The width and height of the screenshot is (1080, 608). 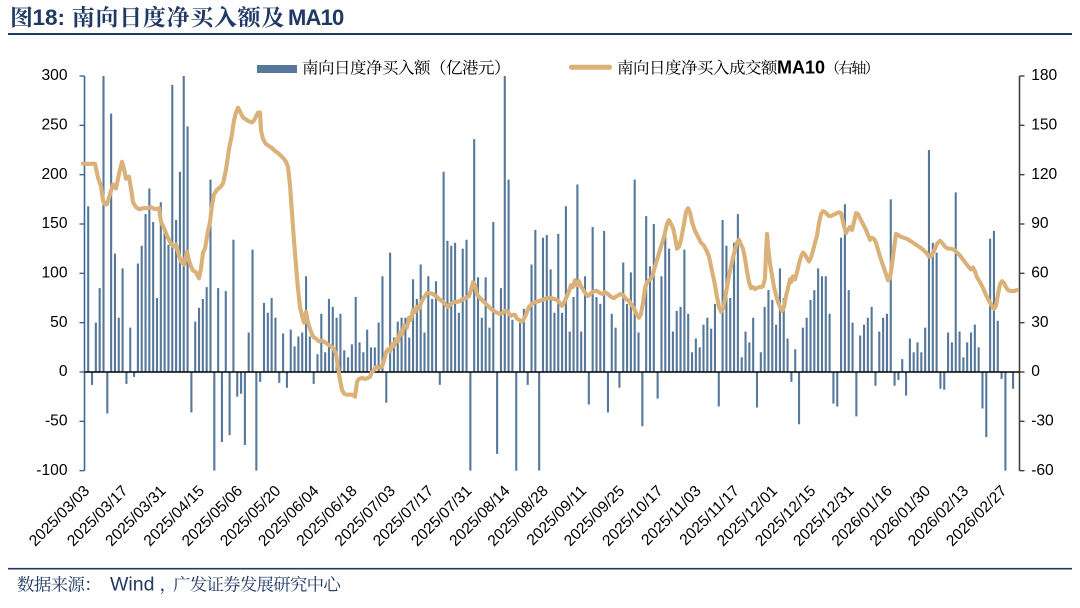 I want to click on svg-text: 200, so click(x=54, y=174).